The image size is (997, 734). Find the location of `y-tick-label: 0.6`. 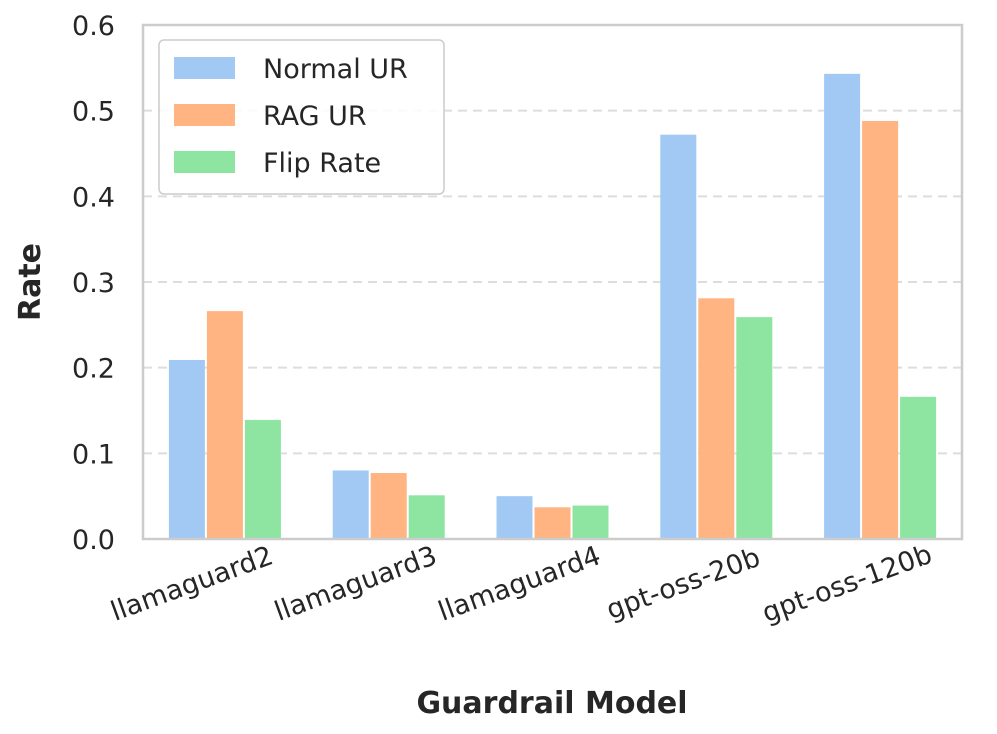

y-tick-label: 0.6 is located at coordinates (93, 26).